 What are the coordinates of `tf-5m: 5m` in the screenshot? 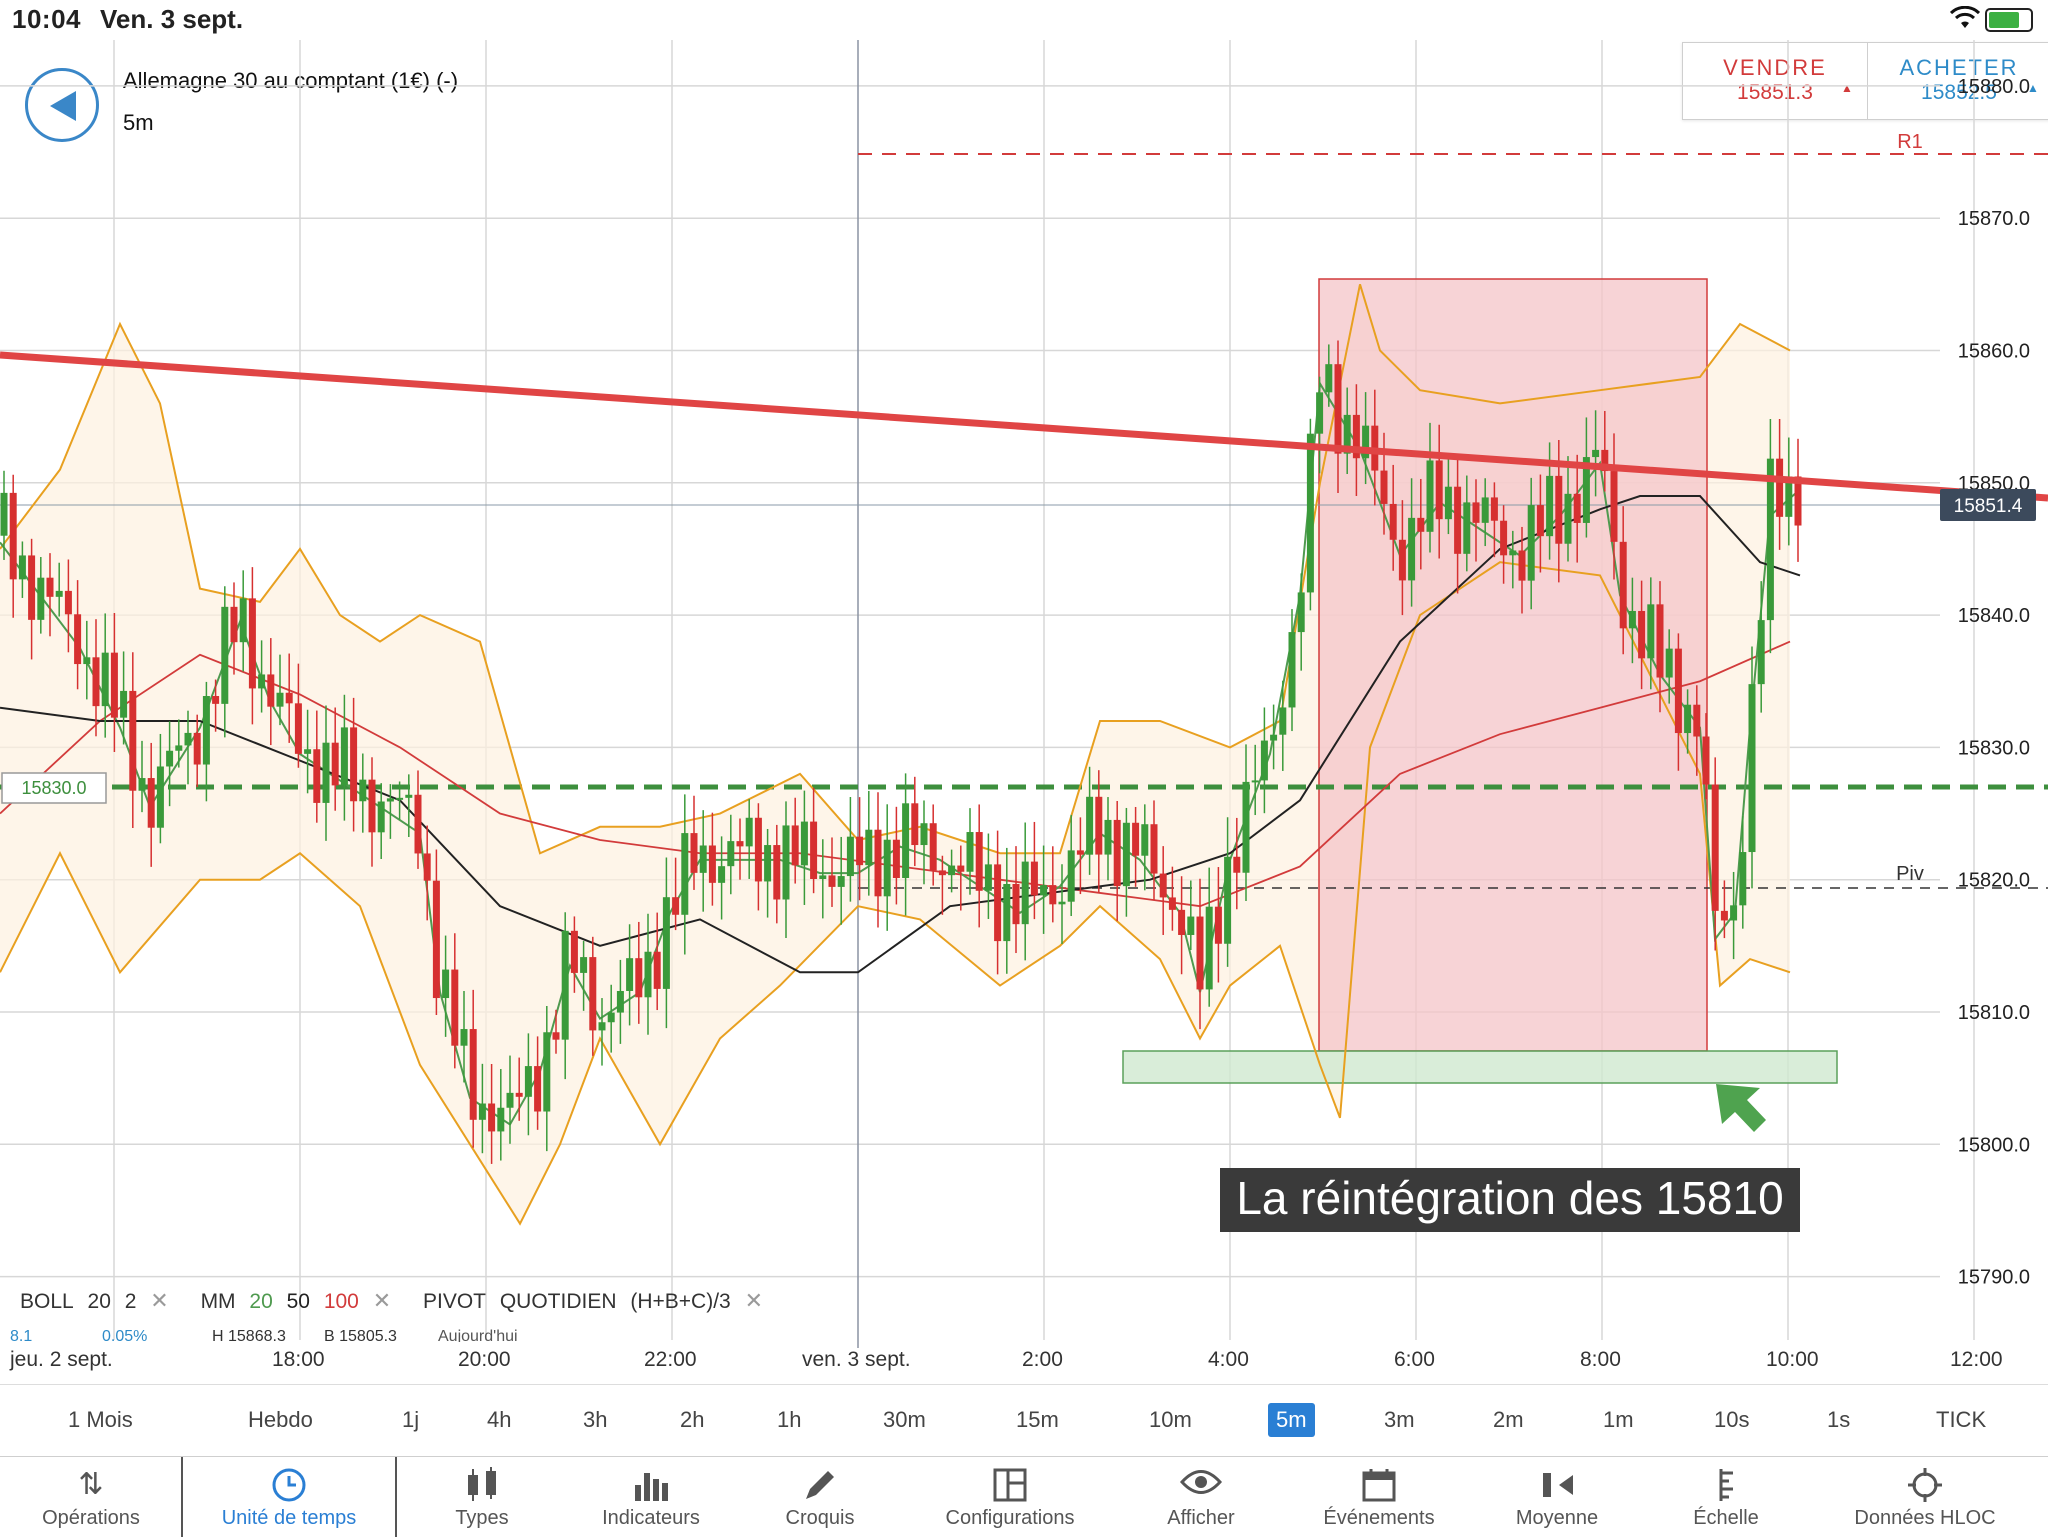 It's located at (1291, 1420).